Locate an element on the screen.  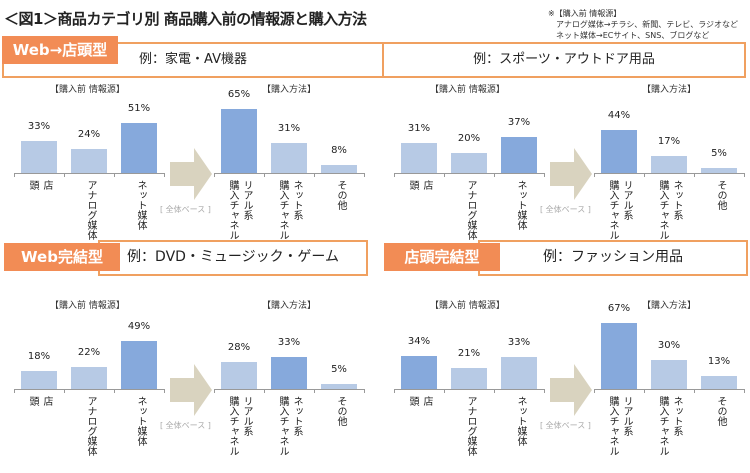
data-label: 65% is located at coordinates (239, 95).